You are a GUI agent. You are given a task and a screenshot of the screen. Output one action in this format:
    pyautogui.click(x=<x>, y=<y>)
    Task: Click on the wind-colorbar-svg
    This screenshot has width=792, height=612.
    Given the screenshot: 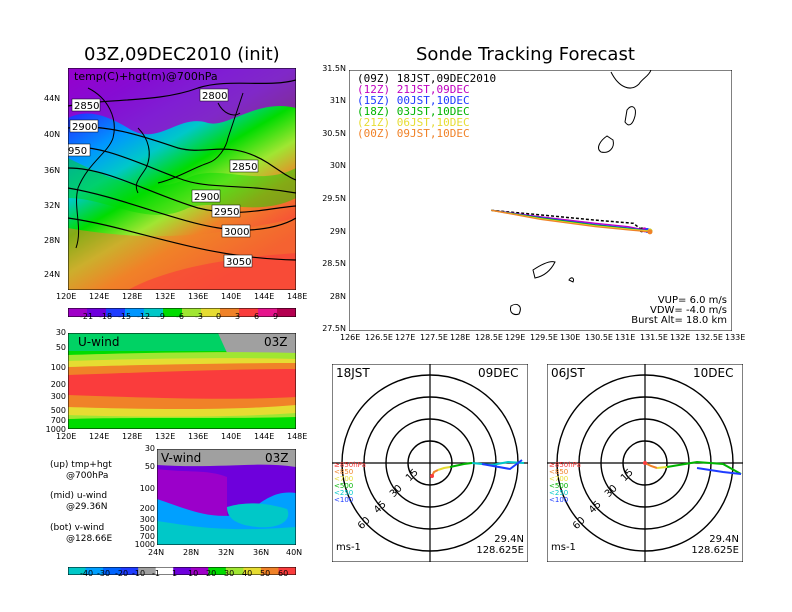 What is the action you would take?
    pyautogui.click(x=182, y=571)
    